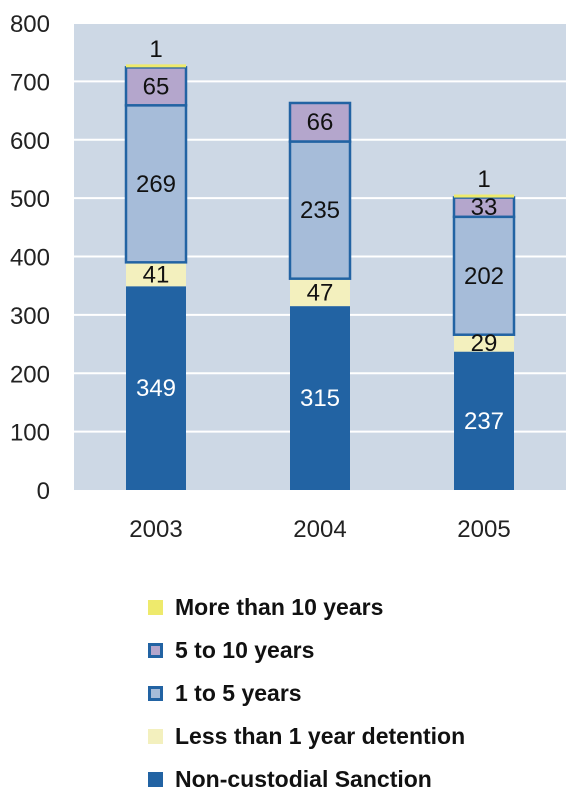  I want to click on data-label: 29, so click(484, 343).